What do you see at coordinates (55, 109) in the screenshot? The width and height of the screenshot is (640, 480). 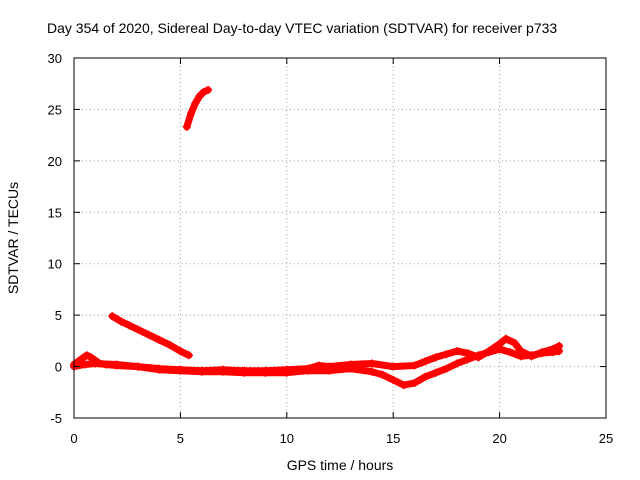 I see `y-tick-label: 25` at bounding box center [55, 109].